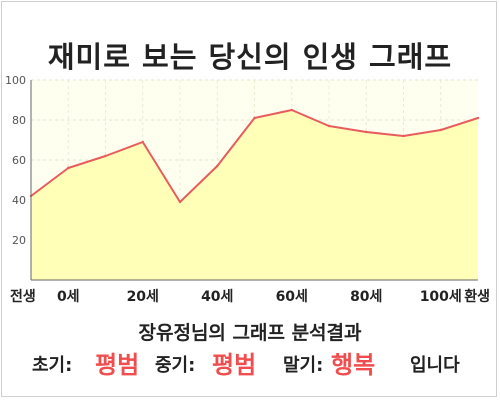 The width and height of the screenshot is (500, 400). Describe the element at coordinates (366, 297) in the screenshot. I see `x-tick-label: 80세` at that location.